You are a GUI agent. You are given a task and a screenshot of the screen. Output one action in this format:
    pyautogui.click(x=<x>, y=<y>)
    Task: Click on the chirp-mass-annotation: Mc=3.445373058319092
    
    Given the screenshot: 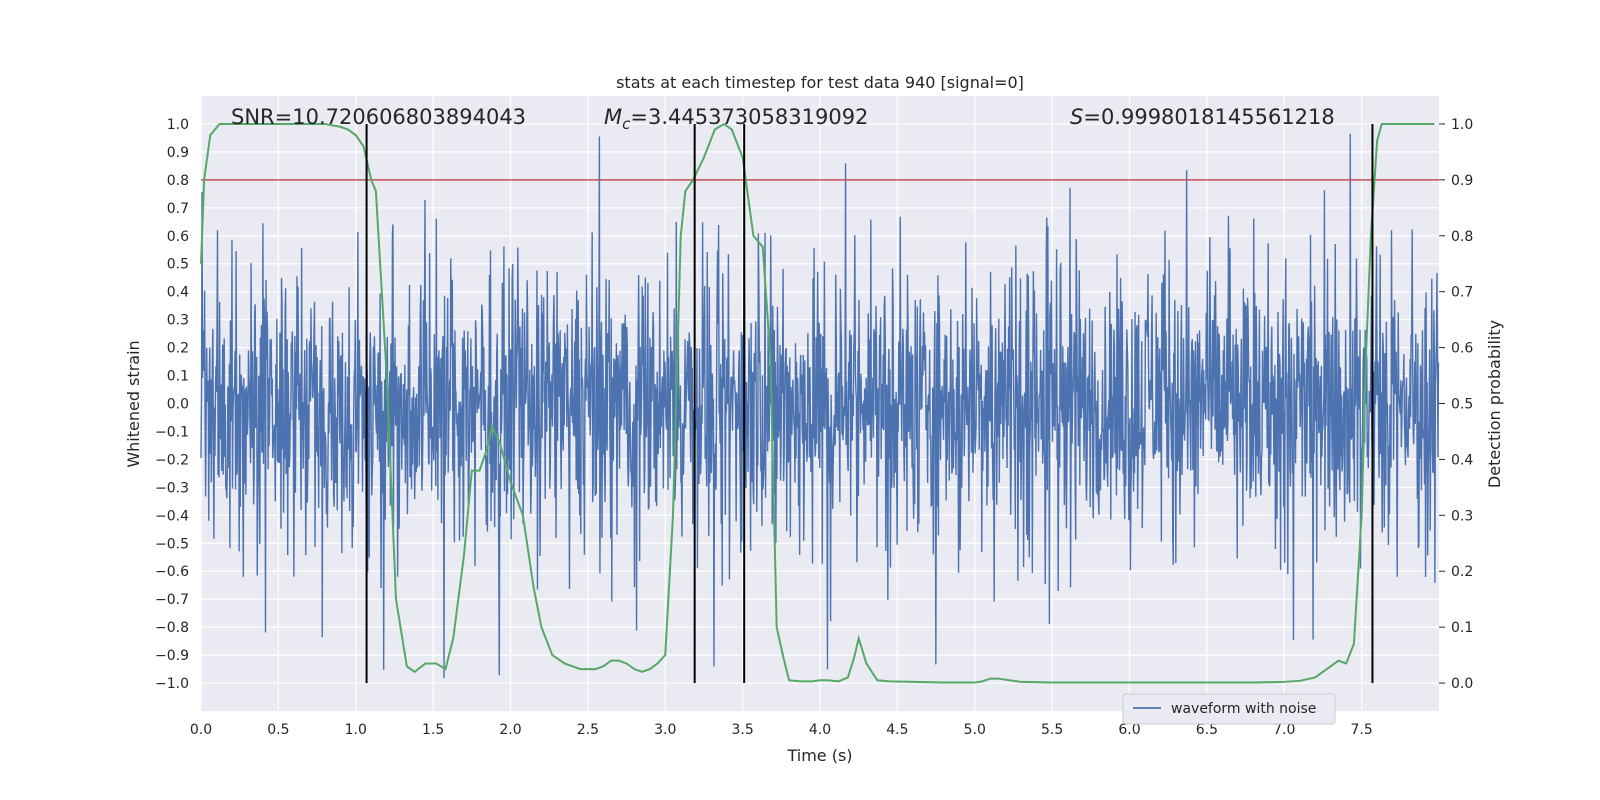 What is the action you would take?
    pyautogui.click(x=736, y=119)
    